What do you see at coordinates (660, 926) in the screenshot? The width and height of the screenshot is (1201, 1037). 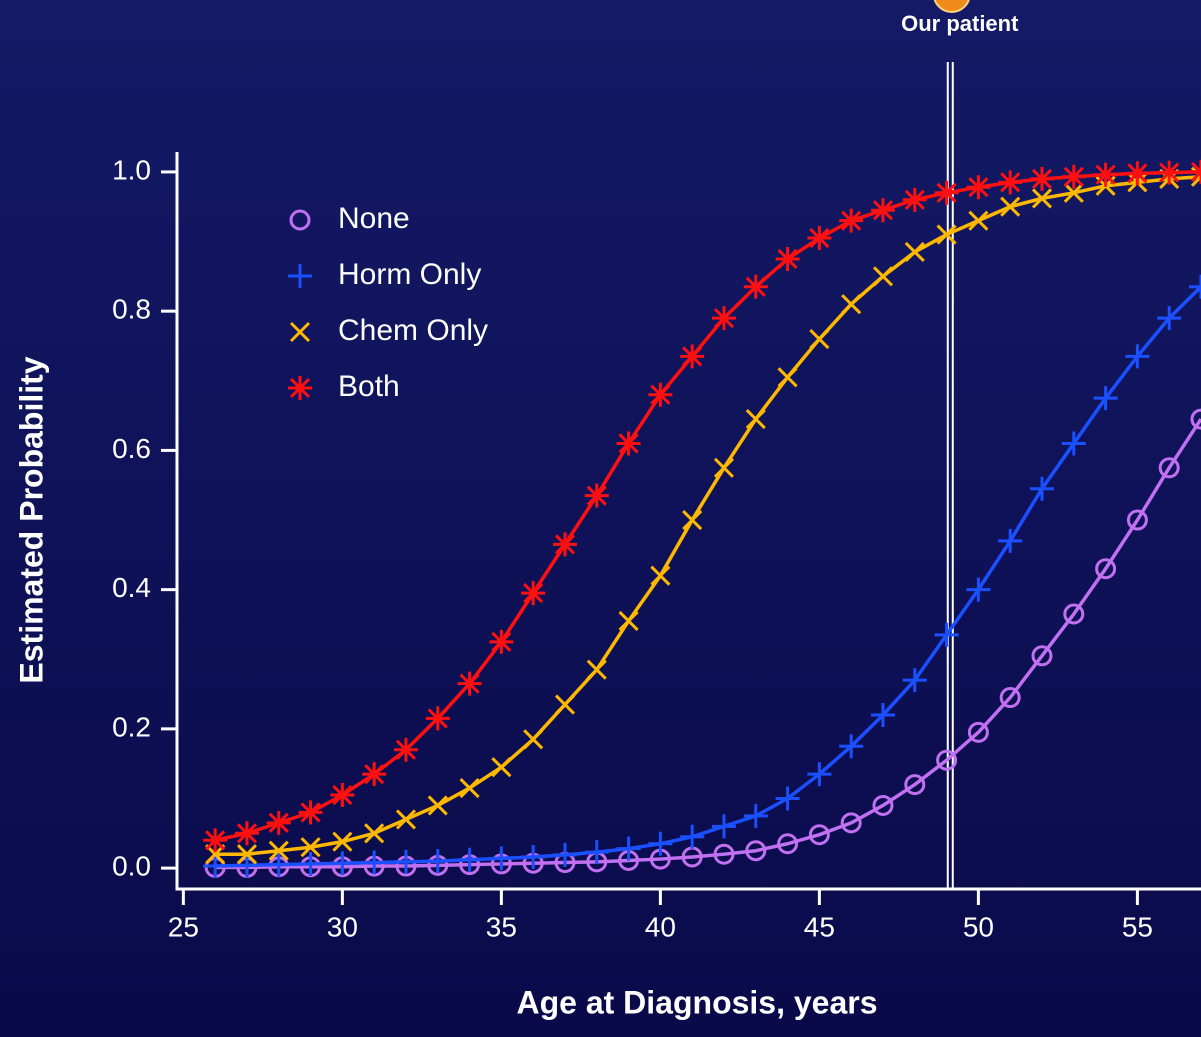 I see `x-tick-label: 40` at bounding box center [660, 926].